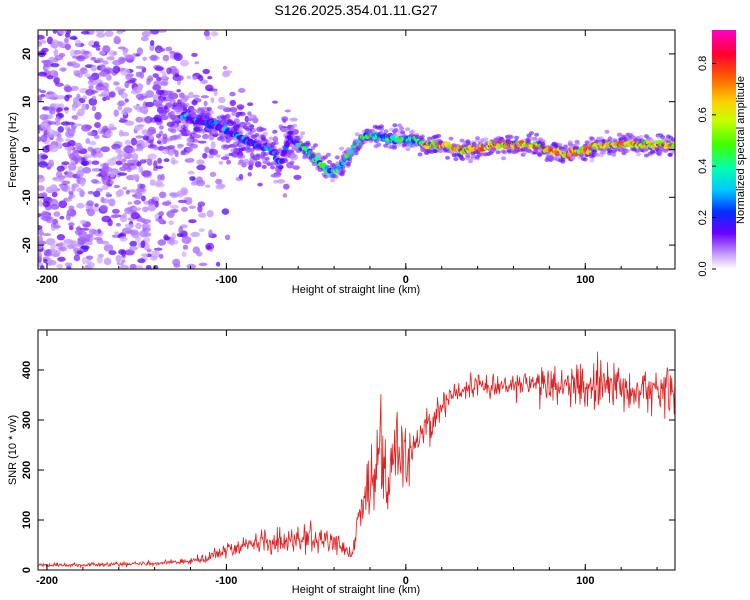  I want to click on spectrogram-ylabel: Frequency (Hz), so click(13, 150).